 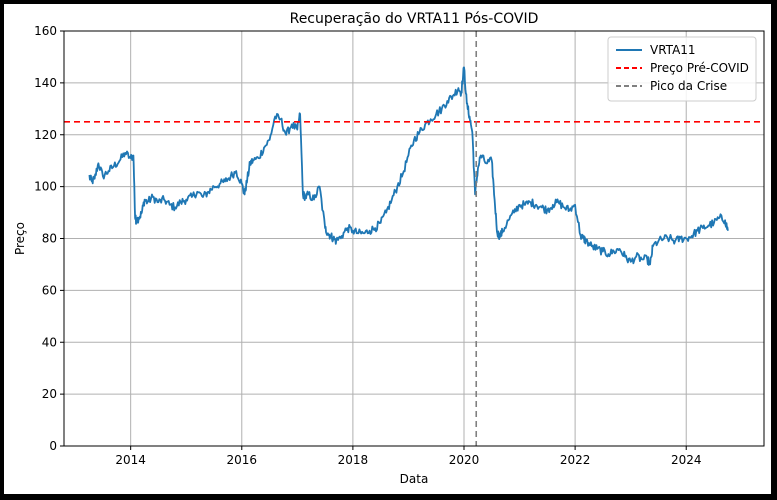 What do you see at coordinates (49, 342) in the screenshot?
I see `y-tick-label: 40` at bounding box center [49, 342].